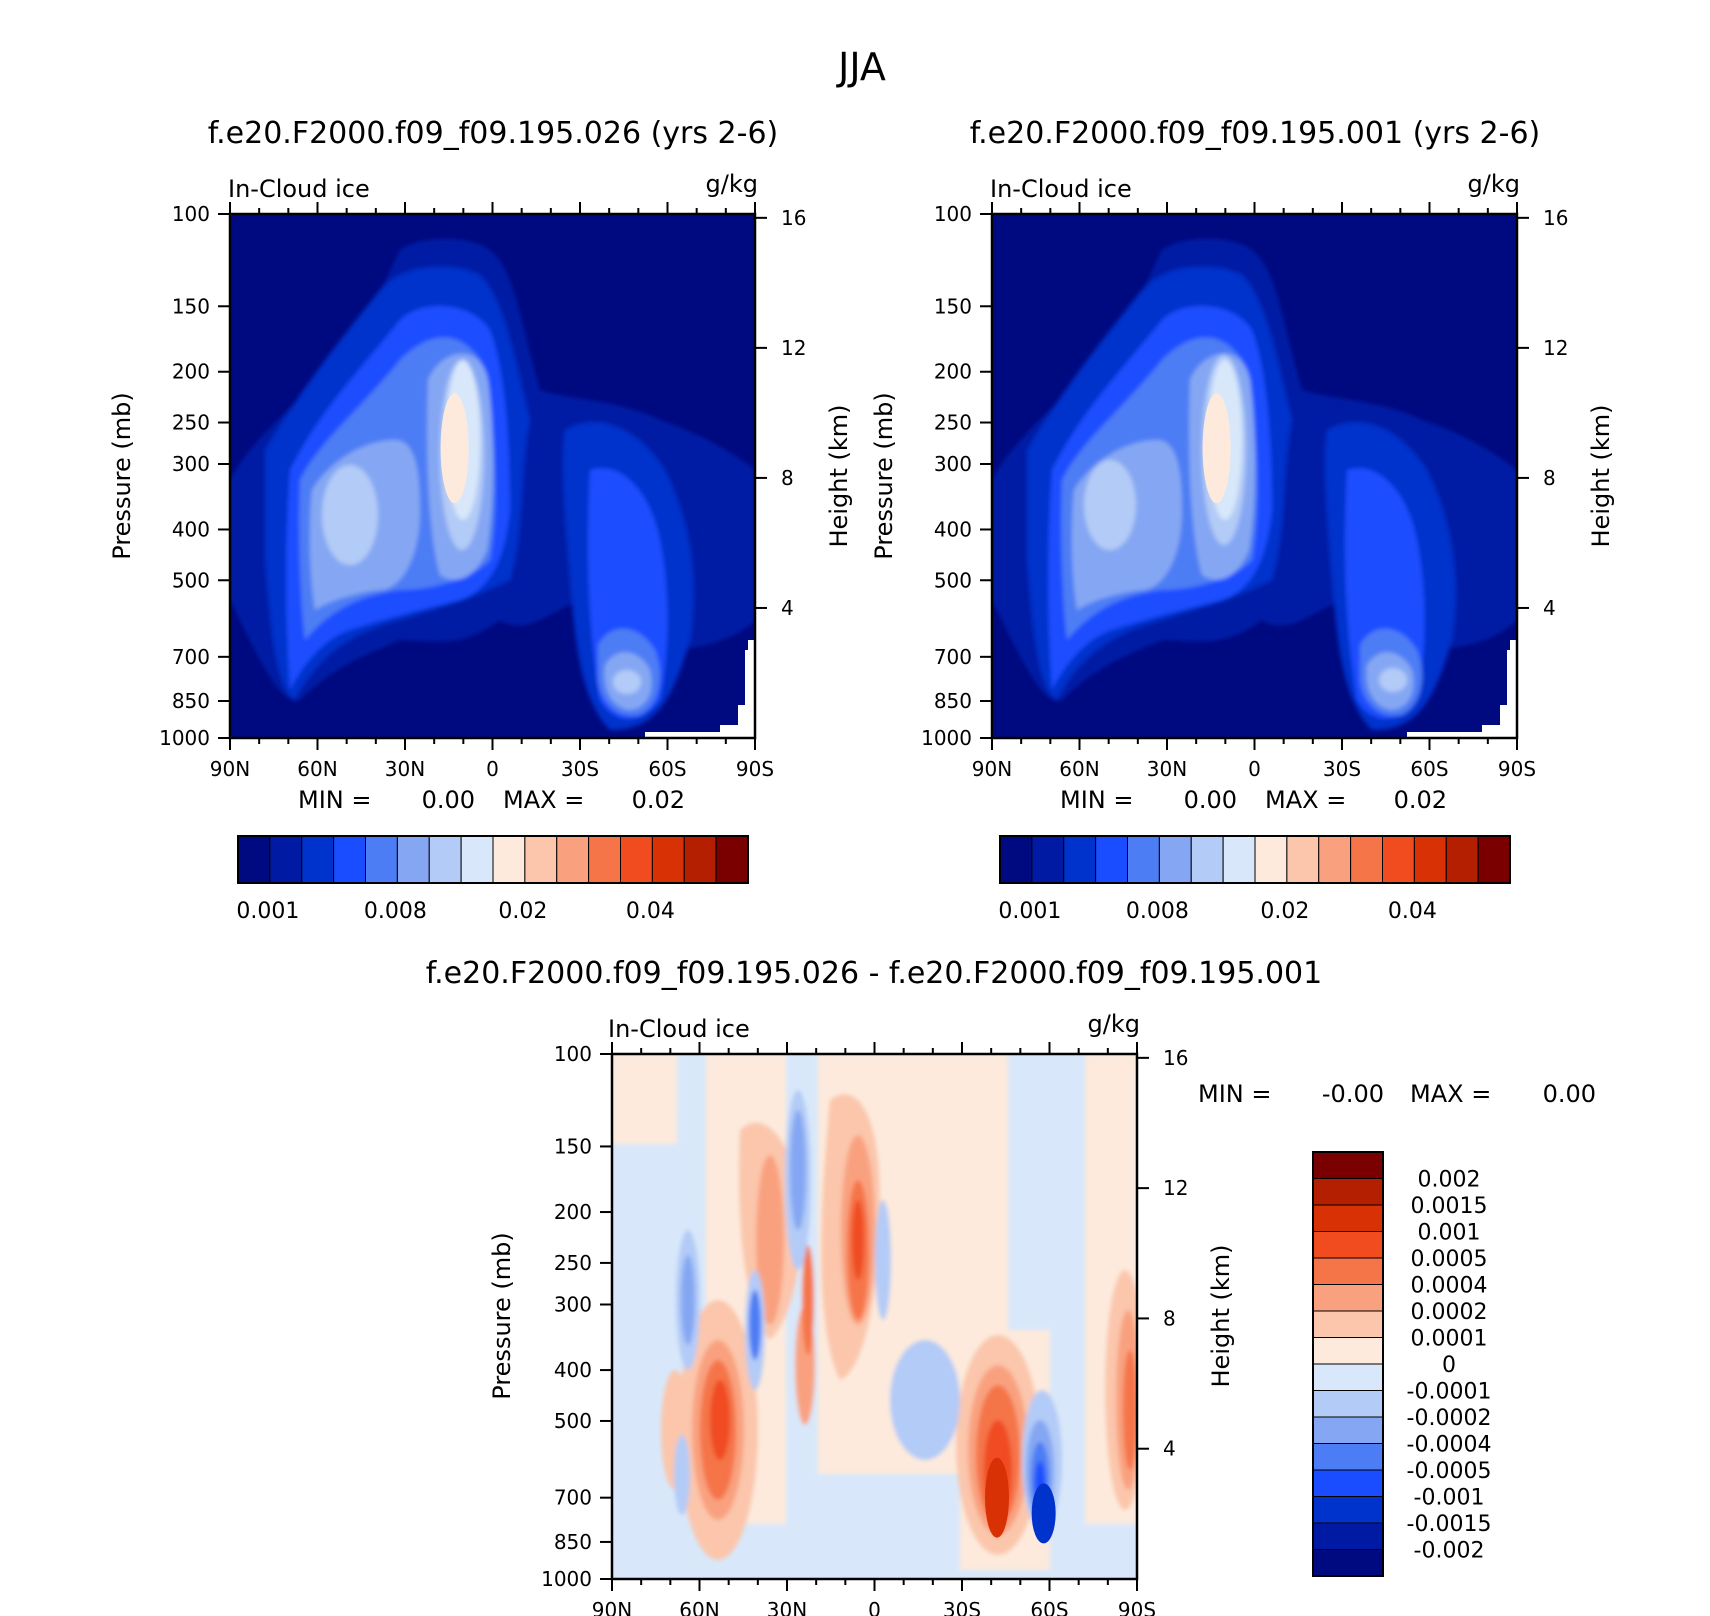 This screenshot has height=1616, width=1710. I want to click on colorbar-label: 0.002, so click(1449, 1180).